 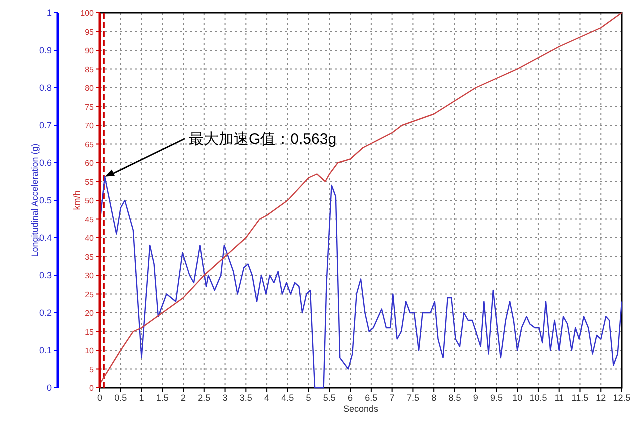 I want to click on y2-tick-label: 75, so click(x=90, y=107).